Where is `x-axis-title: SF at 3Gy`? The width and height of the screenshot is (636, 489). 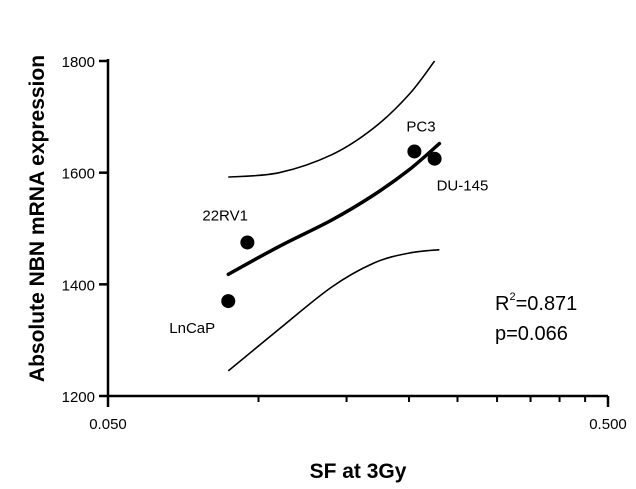 x-axis-title: SF at 3Gy is located at coordinates (358, 471).